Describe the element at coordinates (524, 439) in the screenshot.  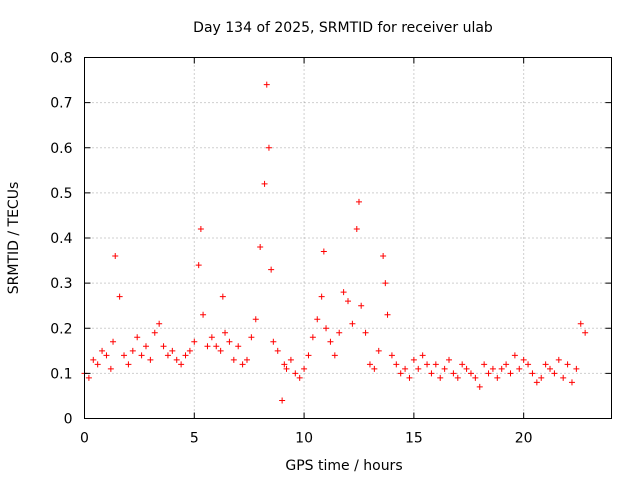
I see `x-tick-label: 20` at that location.